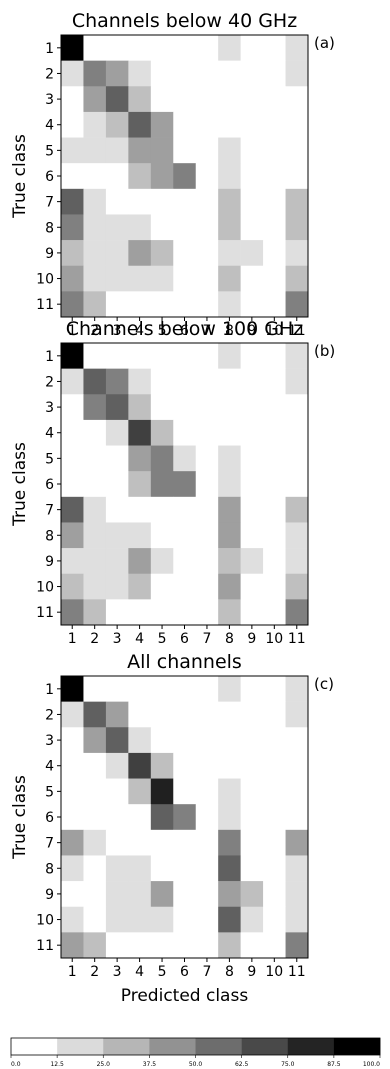 The image size is (390, 1069). Describe the element at coordinates (324, 43) in the screenshot. I see `panel-label: (a)` at that location.